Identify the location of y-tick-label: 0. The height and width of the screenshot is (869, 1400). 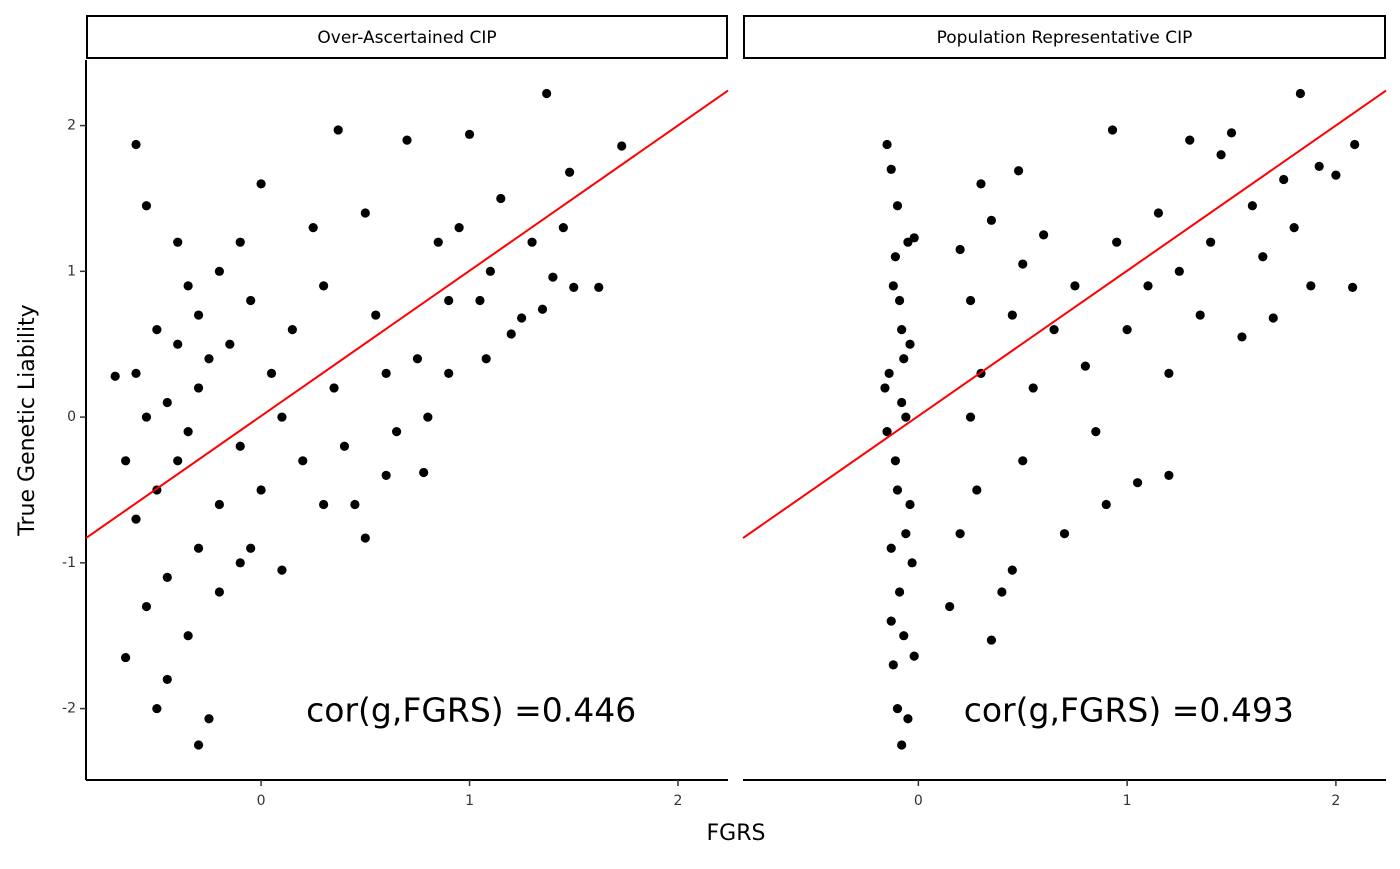
(71, 417).